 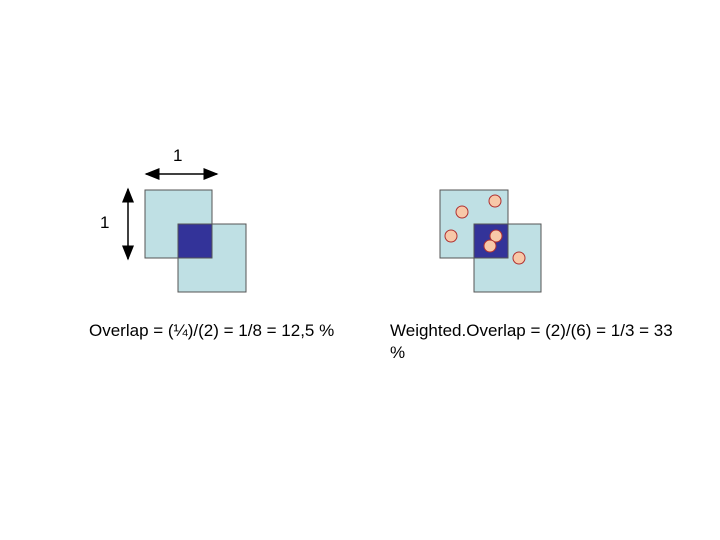 I want to click on overlap-area, so click(x=195, y=241).